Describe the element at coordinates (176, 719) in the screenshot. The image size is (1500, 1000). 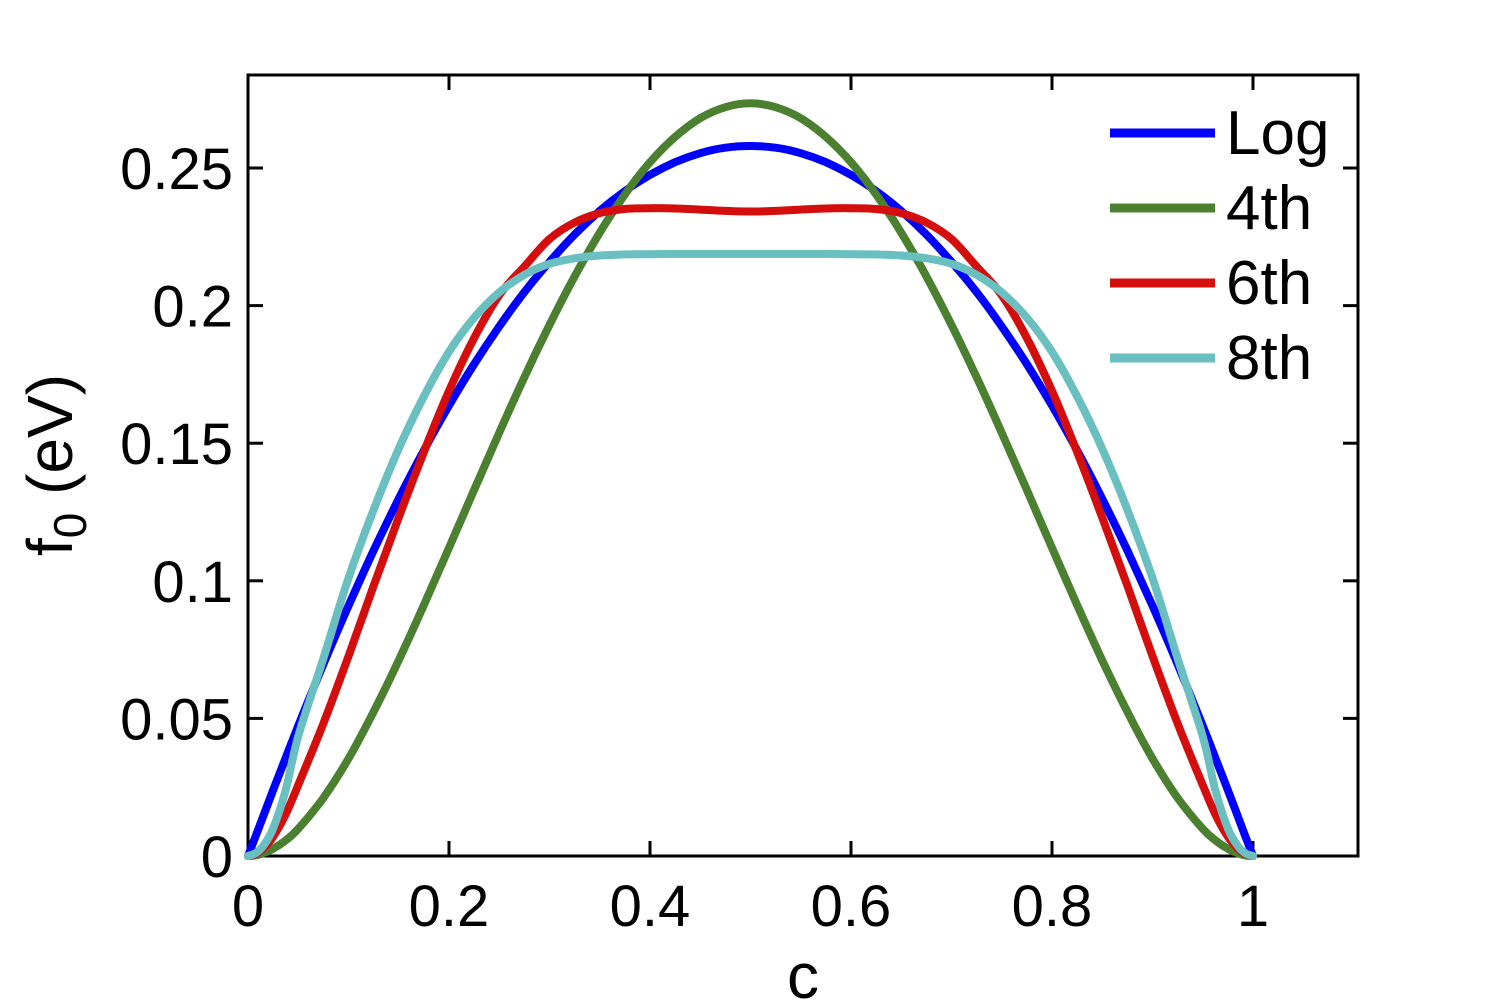
I see `y-tick-label: 0.05` at that location.